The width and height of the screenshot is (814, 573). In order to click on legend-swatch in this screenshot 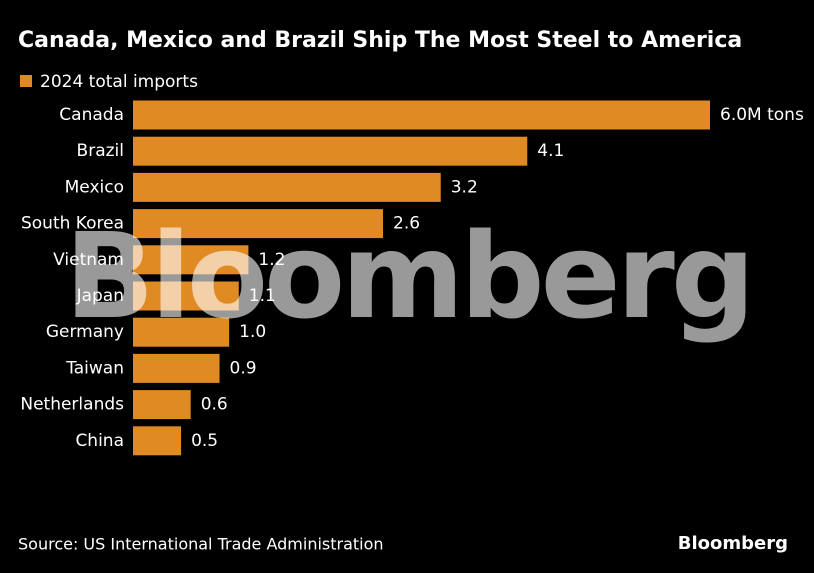, I will do `click(26, 81)`.